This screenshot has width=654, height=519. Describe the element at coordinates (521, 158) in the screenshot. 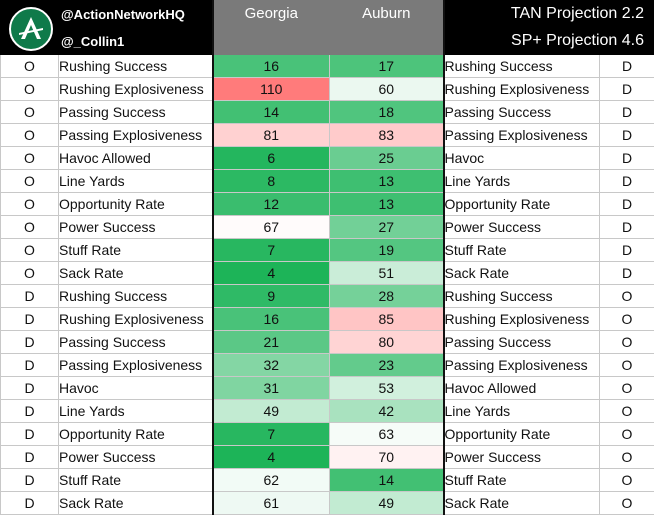

I see `metric-right-cell: Havoc` at that location.